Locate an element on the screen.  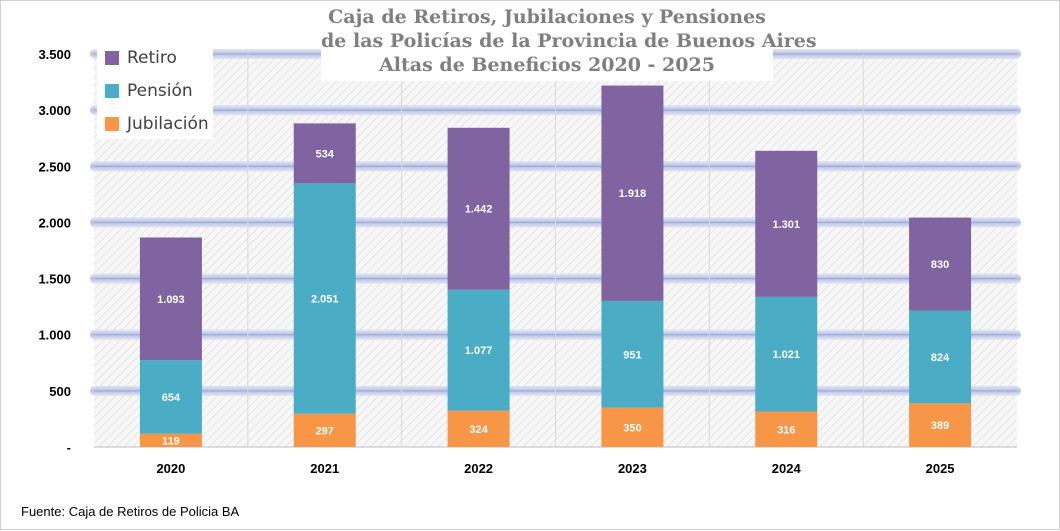
legend-item-jubilacion: Jubilación is located at coordinates (157, 124).